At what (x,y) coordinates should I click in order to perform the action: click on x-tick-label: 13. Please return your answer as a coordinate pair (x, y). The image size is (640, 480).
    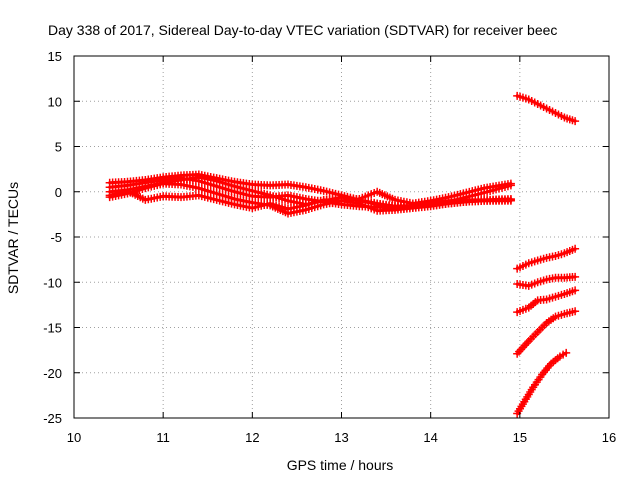
    Looking at the image, I should click on (341, 437).